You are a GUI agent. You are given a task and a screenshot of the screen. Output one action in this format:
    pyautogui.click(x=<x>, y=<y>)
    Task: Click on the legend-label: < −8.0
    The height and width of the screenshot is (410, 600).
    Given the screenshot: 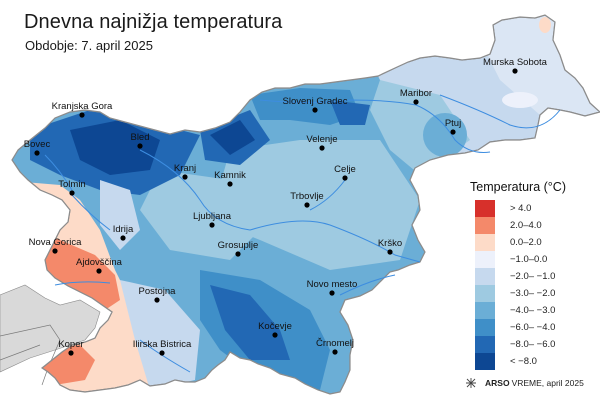 What is the action you would take?
    pyautogui.click(x=523, y=361)
    